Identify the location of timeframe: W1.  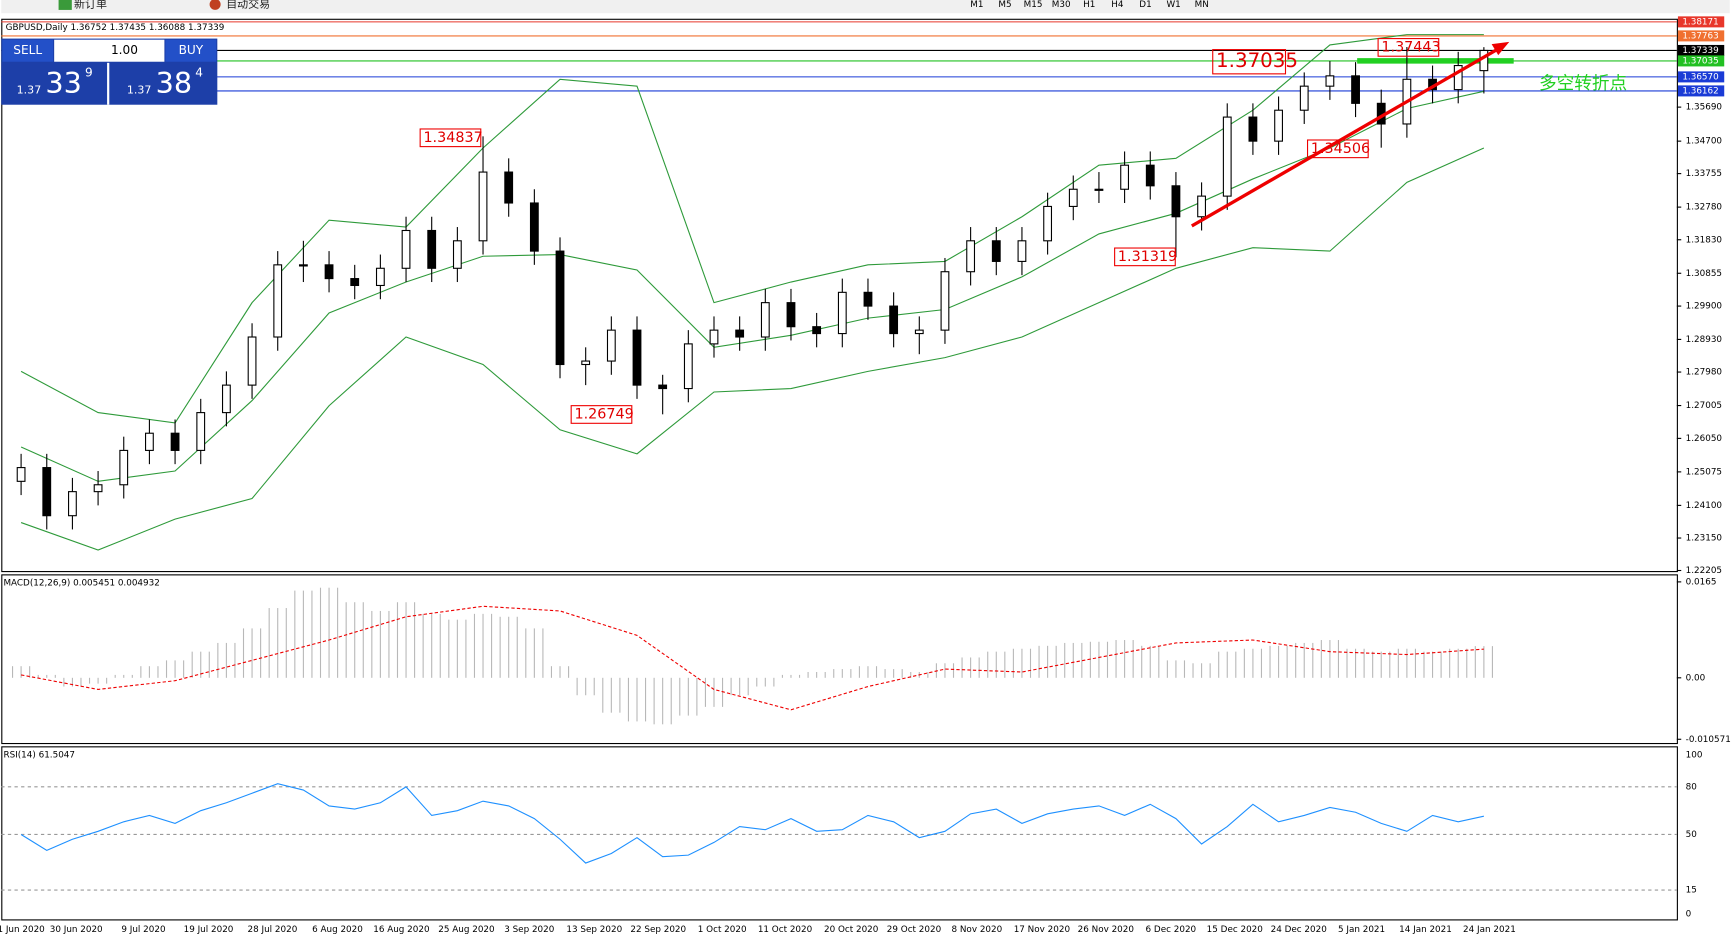
(1173, 5).